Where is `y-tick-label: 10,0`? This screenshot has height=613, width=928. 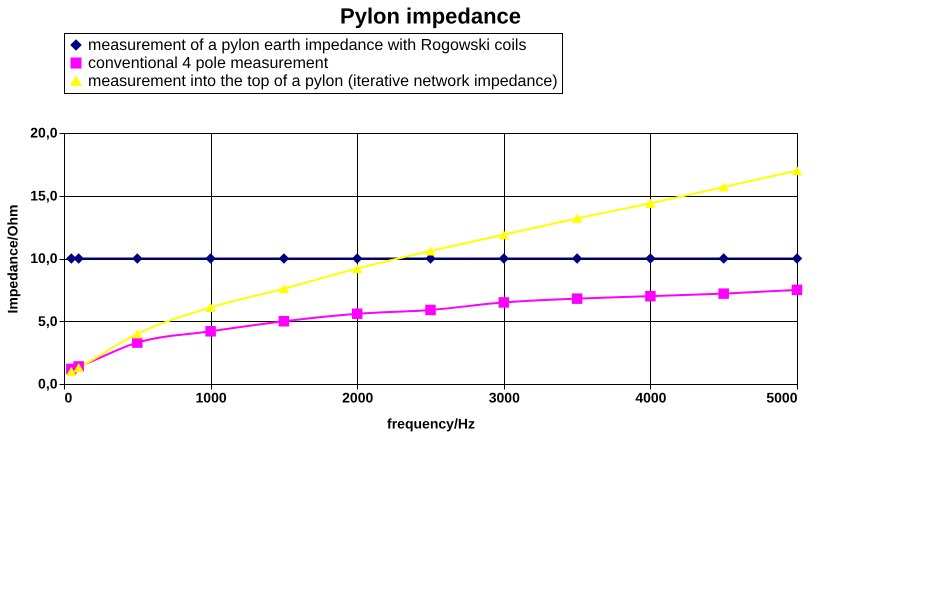
y-tick-label: 10,0 is located at coordinates (44, 258).